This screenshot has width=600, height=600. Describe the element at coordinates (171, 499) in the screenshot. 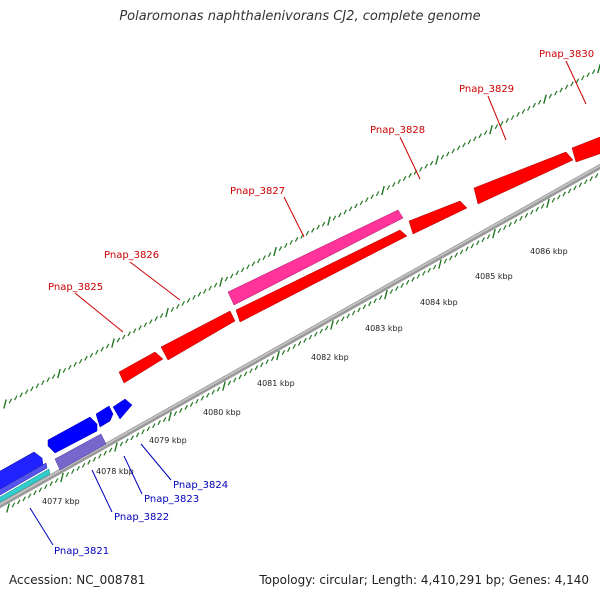

I see `label-pnap-3823: Pnap_3823` at that location.